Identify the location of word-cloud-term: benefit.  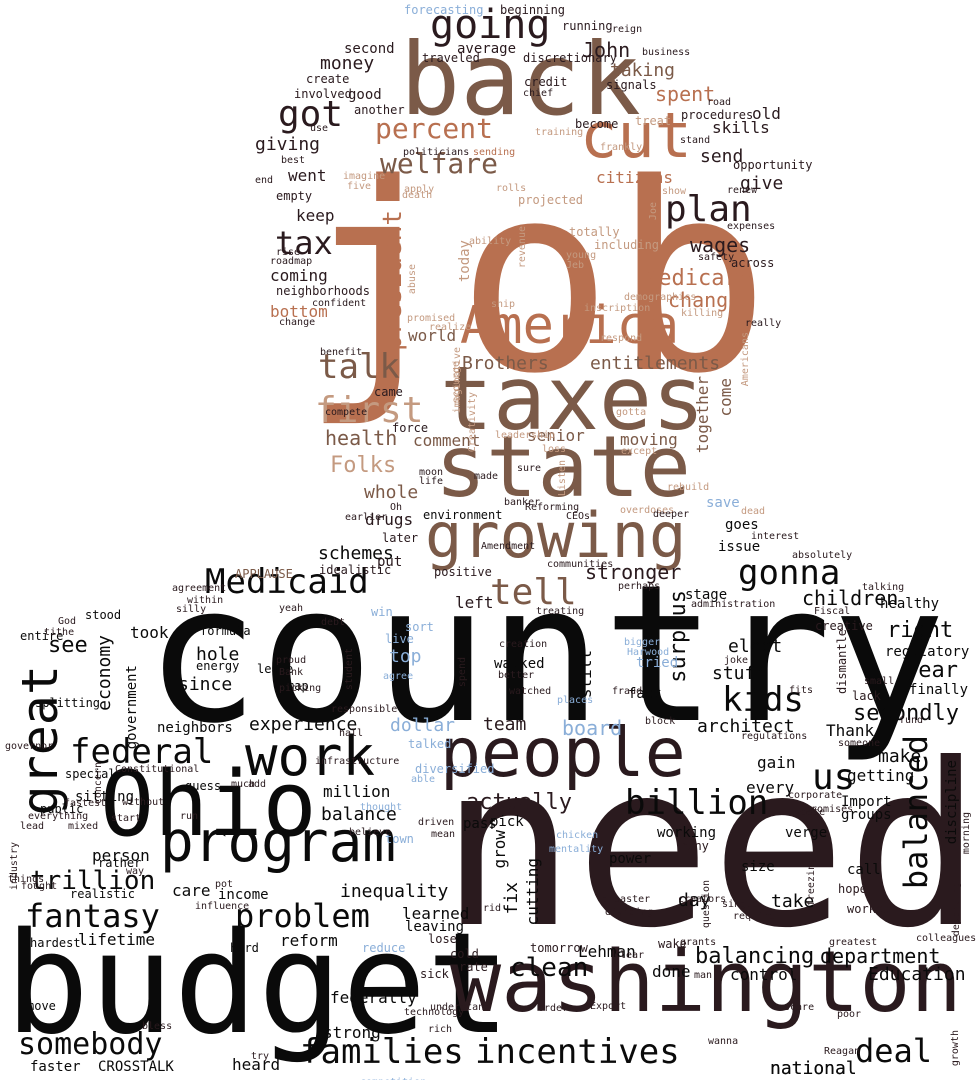
(341, 352).